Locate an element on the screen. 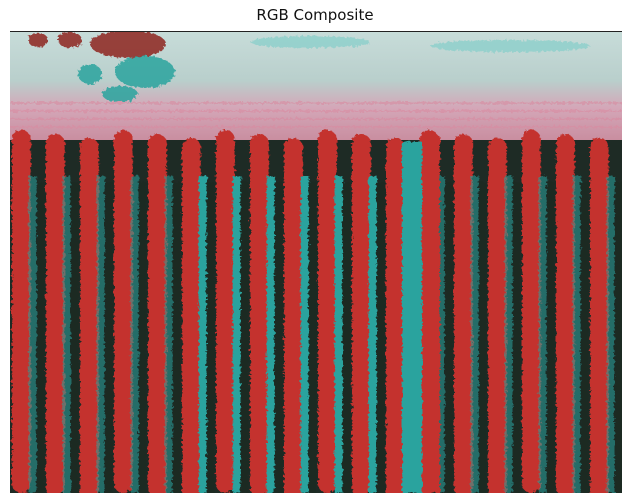  figure-title: RGB Composite is located at coordinates (315, 15).